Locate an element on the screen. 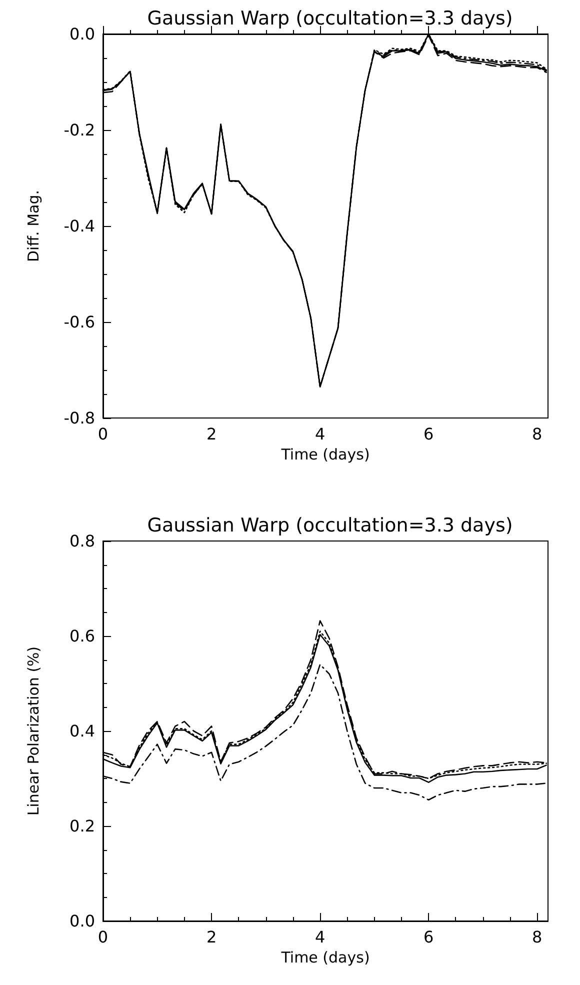 This screenshot has height=985, width=580. y-tick-label: -0.2 is located at coordinates (79, 130).